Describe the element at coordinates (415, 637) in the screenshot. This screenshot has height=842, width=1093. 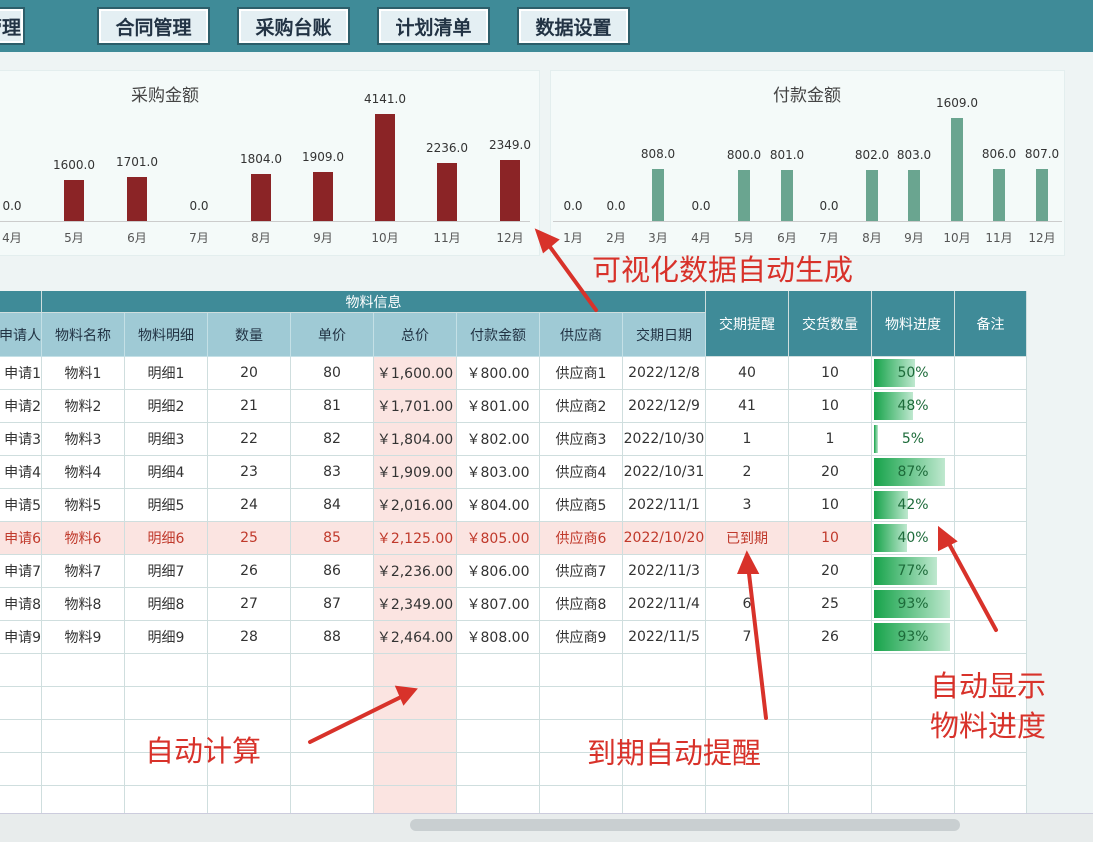
I see `table-cell: ￥2,464.00` at that location.